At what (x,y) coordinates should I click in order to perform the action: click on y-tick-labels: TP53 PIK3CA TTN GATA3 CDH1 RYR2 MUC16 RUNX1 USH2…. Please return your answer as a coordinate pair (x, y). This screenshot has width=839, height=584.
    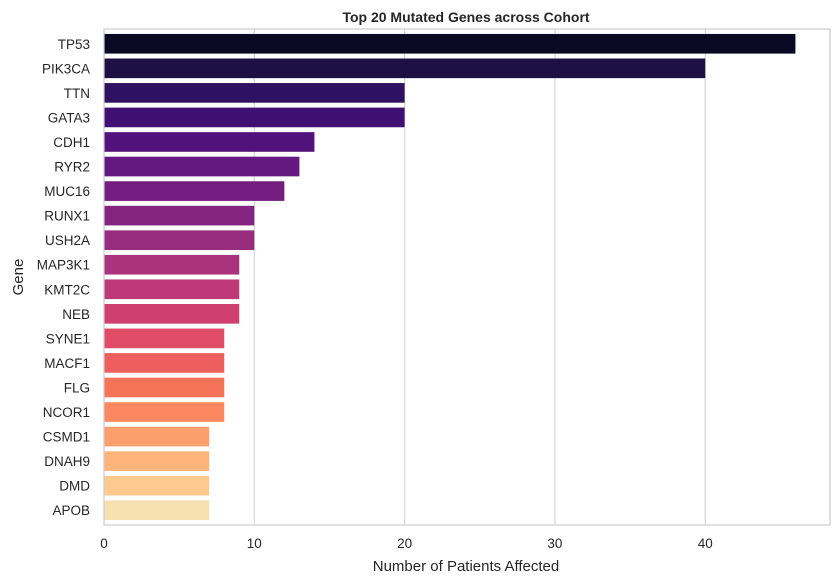
    Looking at the image, I should click on (64, 277).